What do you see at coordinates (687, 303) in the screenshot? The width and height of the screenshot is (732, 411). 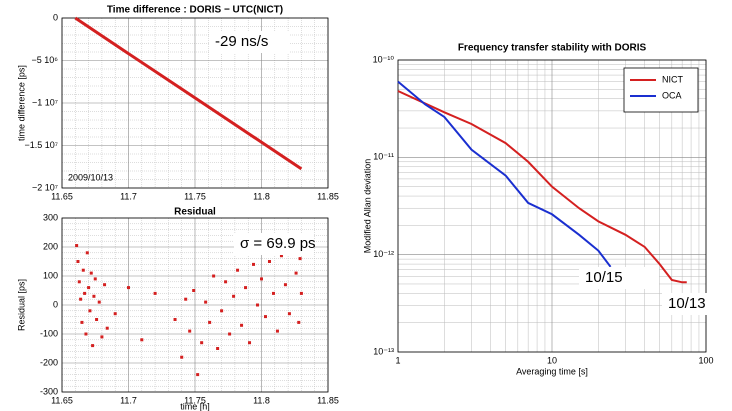 I see `annotation: 10/13` at bounding box center [687, 303].